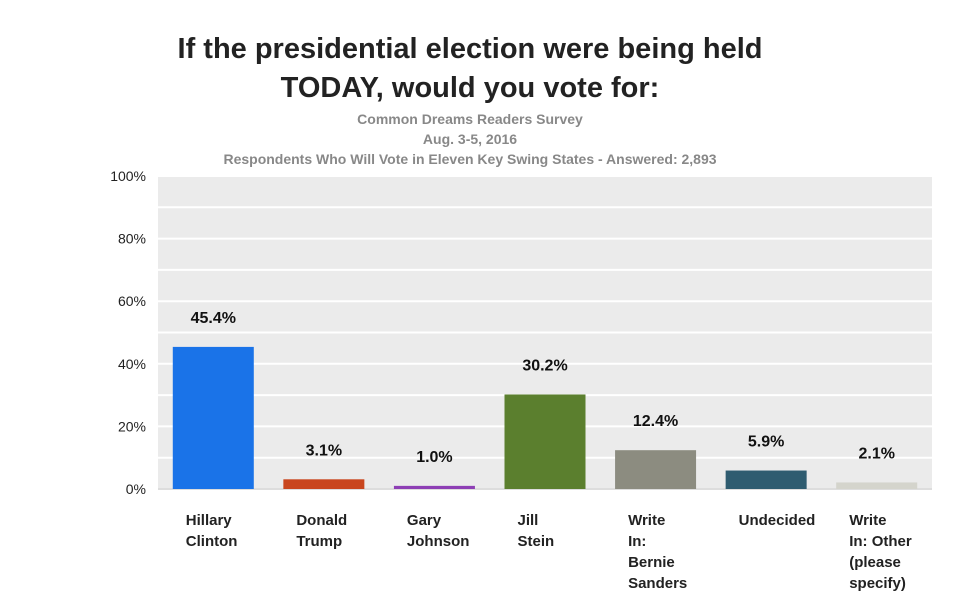 This screenshot has height=615, width=980. What do you see at coordinates (324, 450) in the screenshot?
I see `value-label: 3.1%` at bounding box center [324, 450].